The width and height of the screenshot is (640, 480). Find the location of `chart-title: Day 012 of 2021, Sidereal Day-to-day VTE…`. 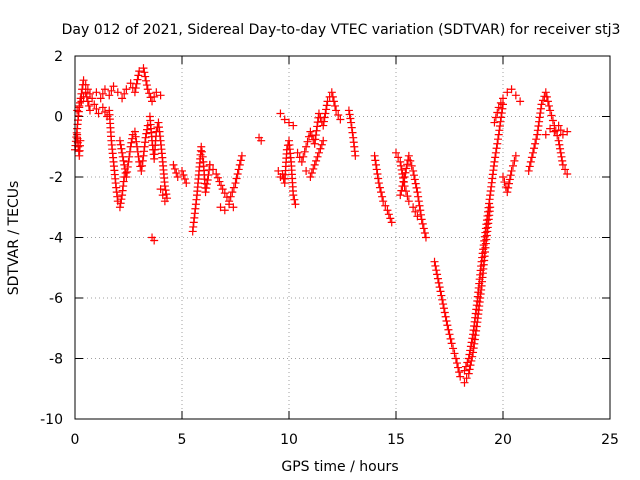

chart-title: Day 012 of 2021, Sidereal Day-to-day VTE… is located at coordinates (341, 30).